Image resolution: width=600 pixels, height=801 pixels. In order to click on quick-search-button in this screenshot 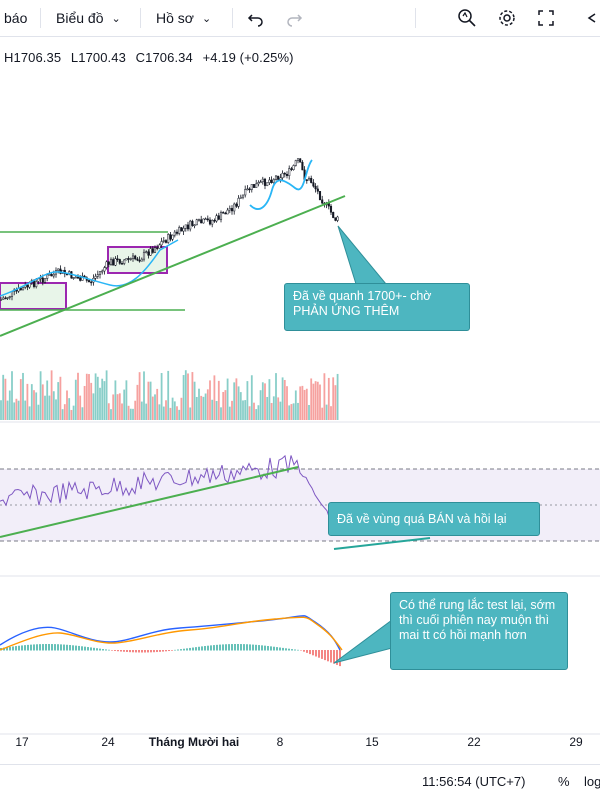, I will do `click(467, 18)`.